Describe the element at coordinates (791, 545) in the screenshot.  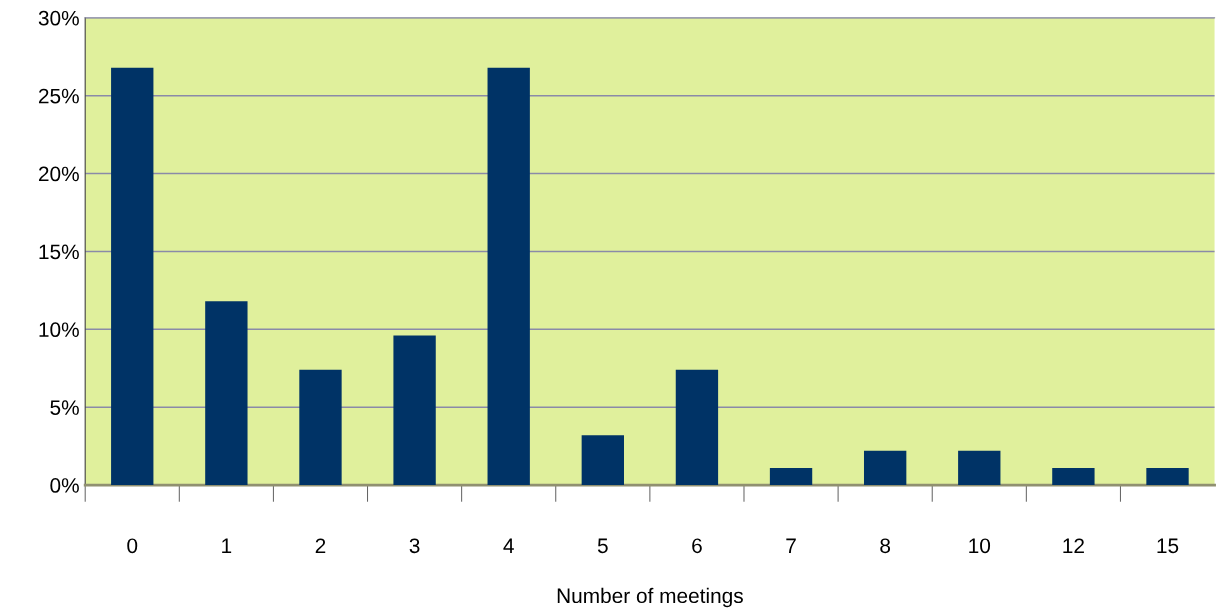
I see `x-tick-label: 7` at that location.